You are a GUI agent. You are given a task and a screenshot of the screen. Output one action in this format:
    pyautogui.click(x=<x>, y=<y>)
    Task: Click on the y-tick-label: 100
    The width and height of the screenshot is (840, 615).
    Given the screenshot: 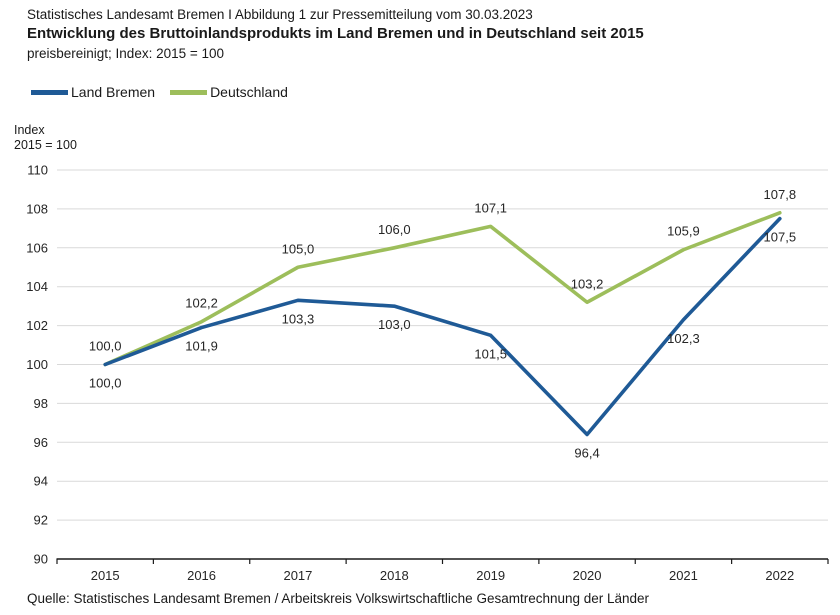 What is the action you would take?
    pyautogui.click(x=37, y=364)
    